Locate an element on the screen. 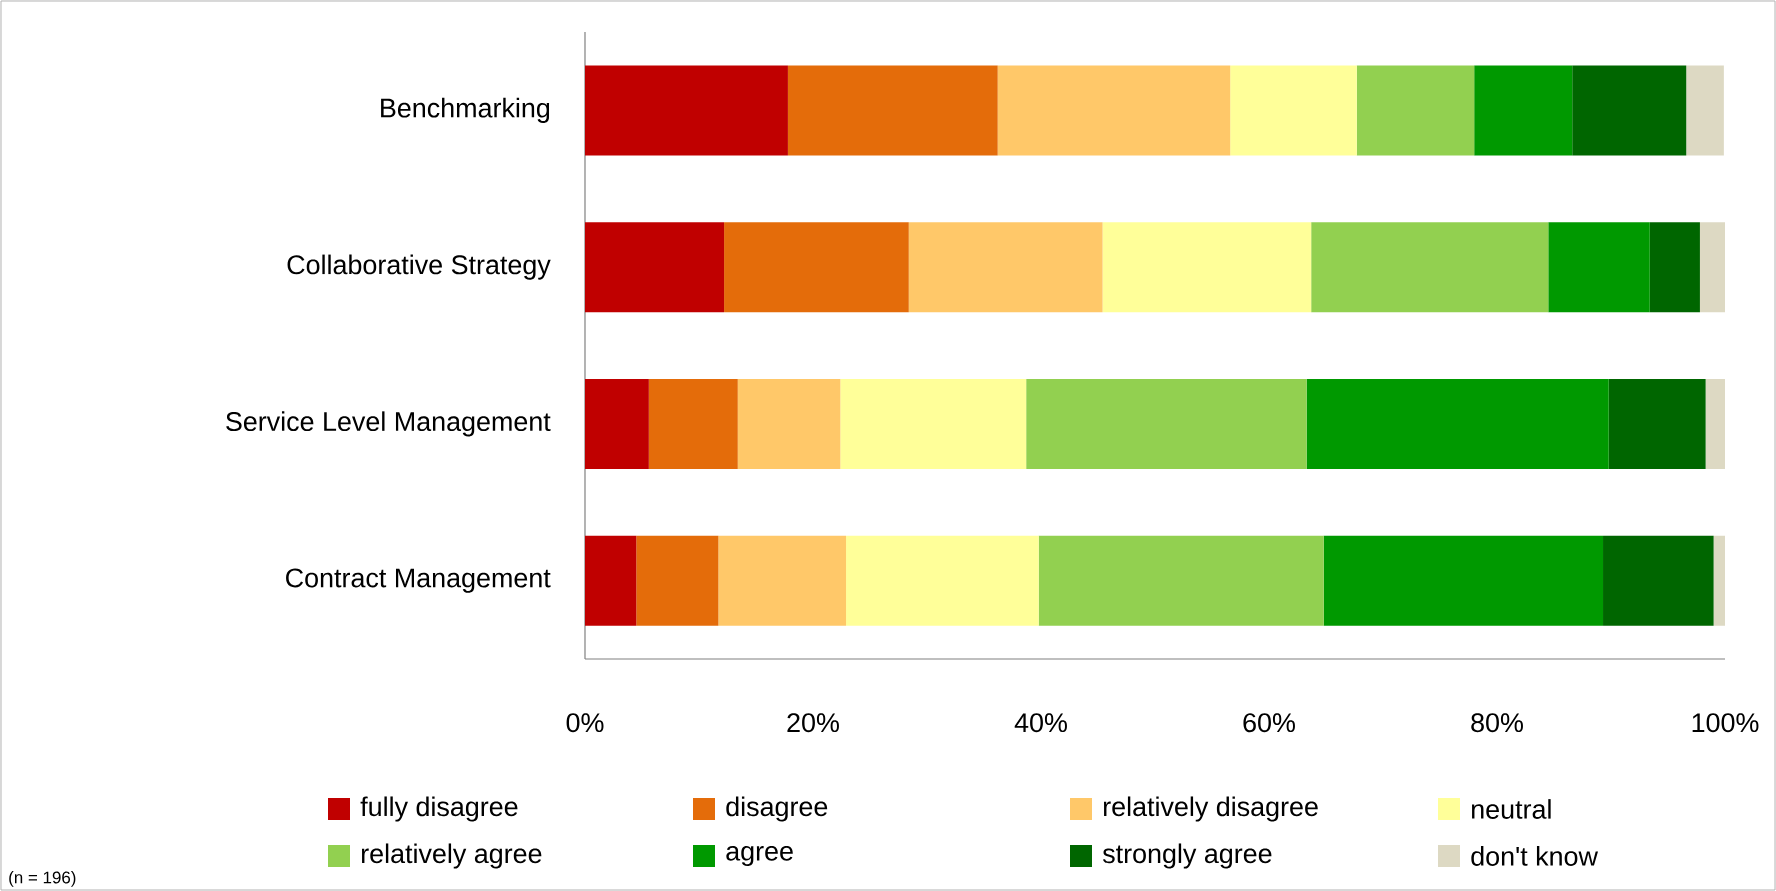 The width and height of the screenshot is (1776, 891). legend-label: disagree is located at coordinates (777, 809).